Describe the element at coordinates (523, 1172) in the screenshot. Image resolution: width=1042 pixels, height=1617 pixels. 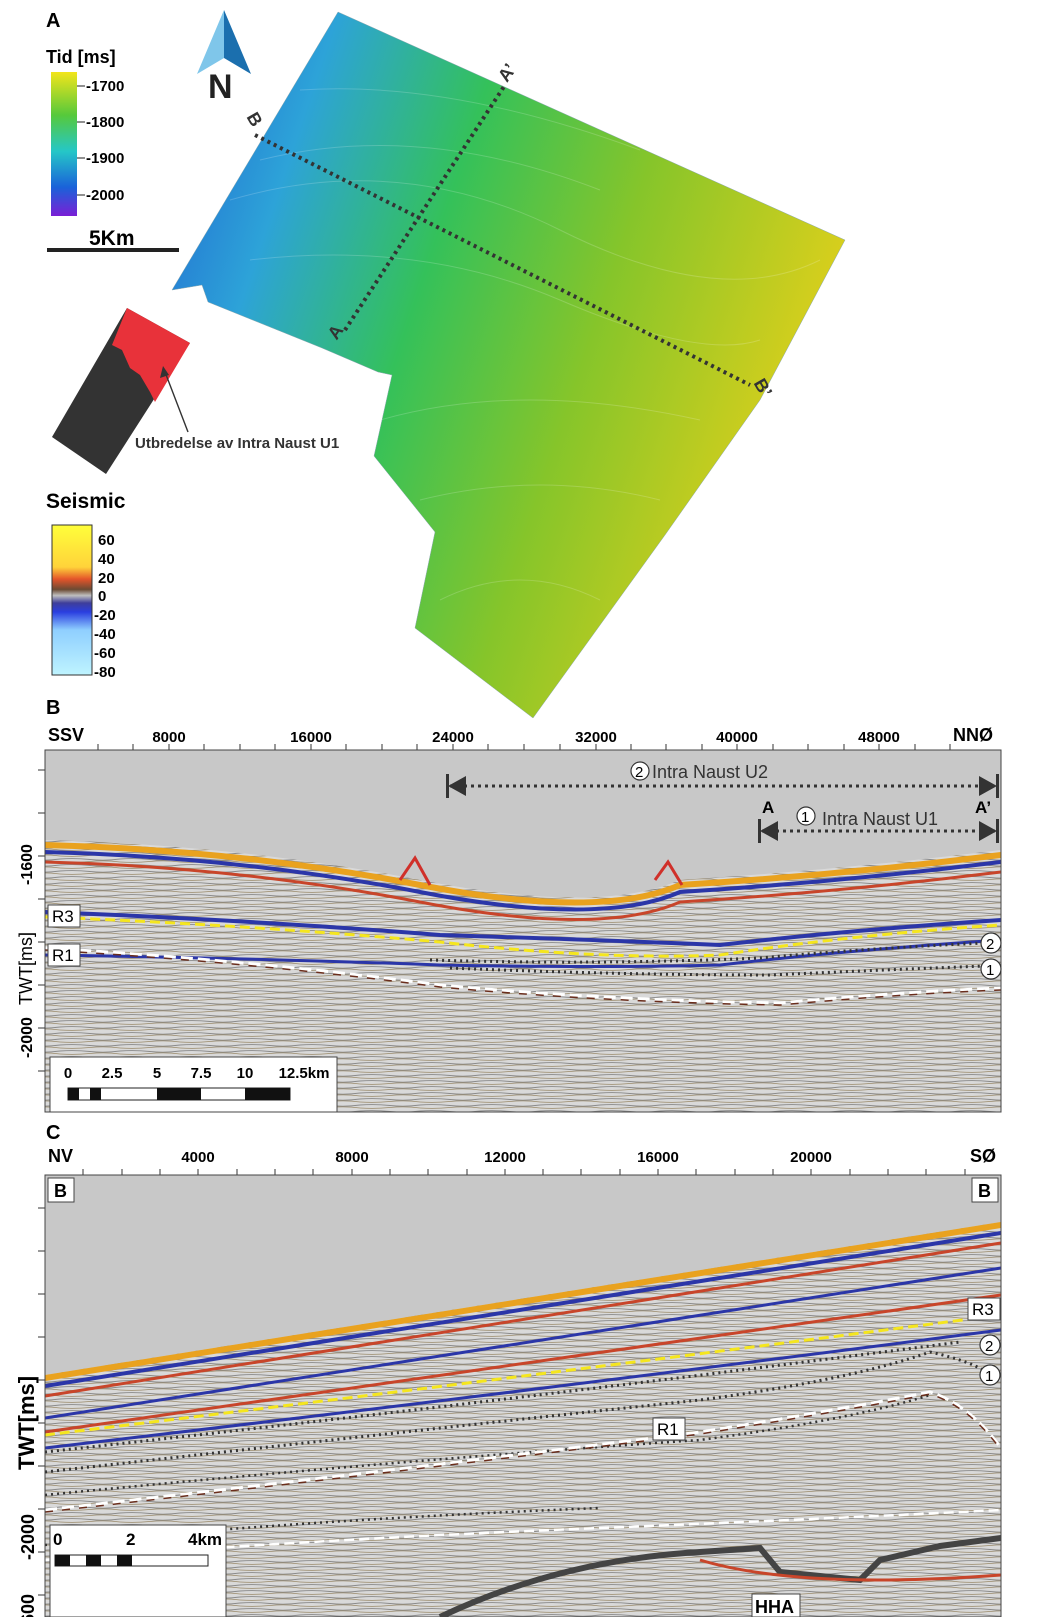
I see `c-tick-marks` at that location.